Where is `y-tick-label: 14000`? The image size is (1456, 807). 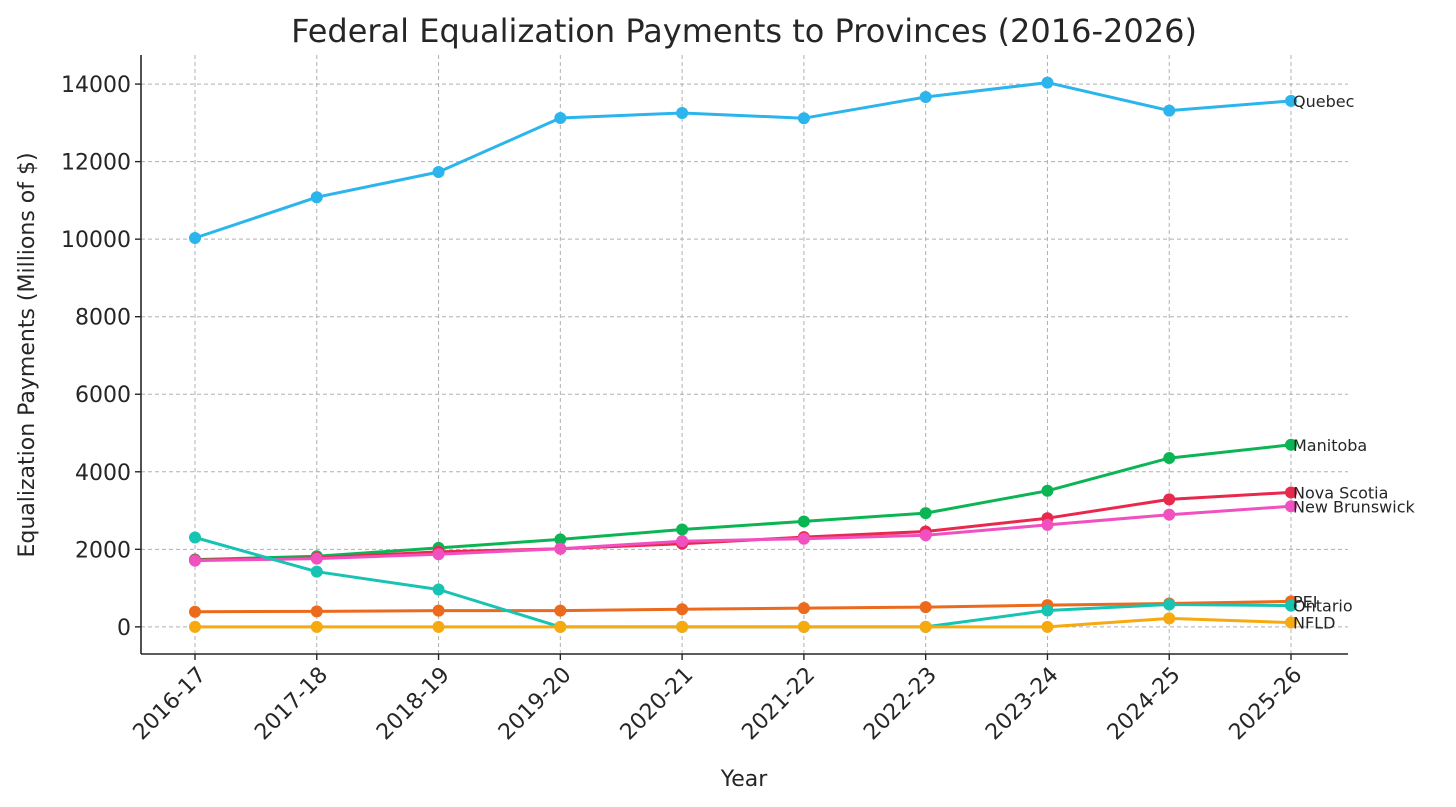
y-tick-label: 14000 is located at coordinates (96, 85).